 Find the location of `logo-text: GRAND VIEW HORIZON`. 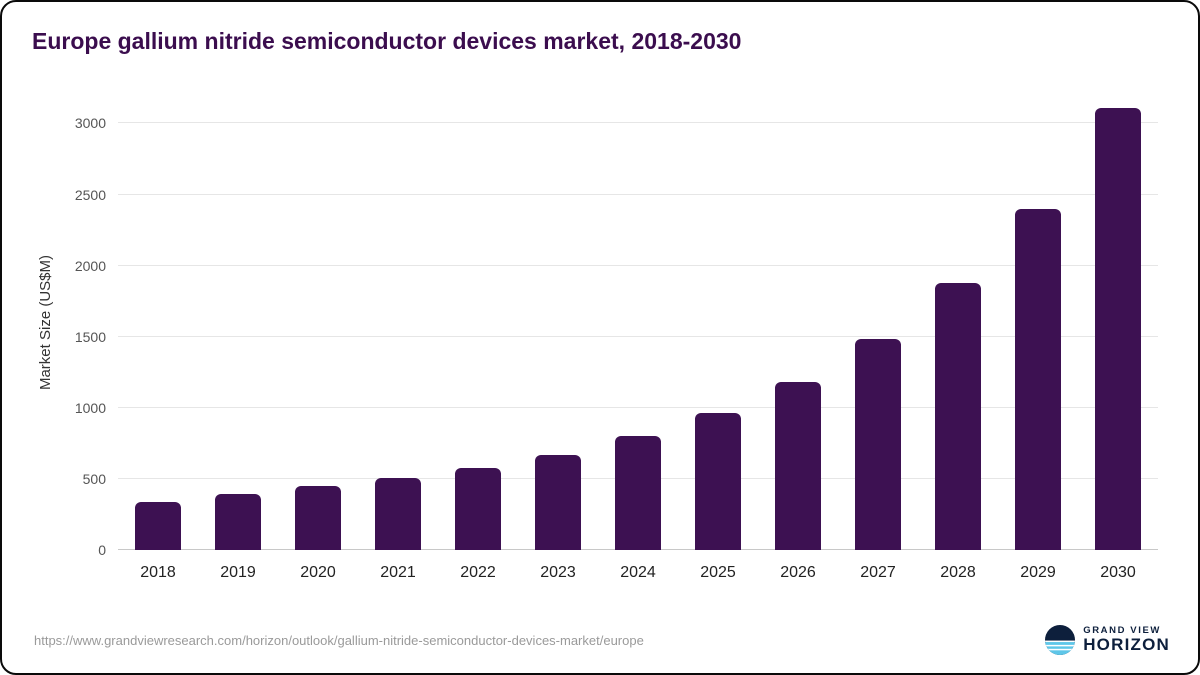

logo-text: GRAND VIEW HORIZON is located at coordinates (1126, 640).